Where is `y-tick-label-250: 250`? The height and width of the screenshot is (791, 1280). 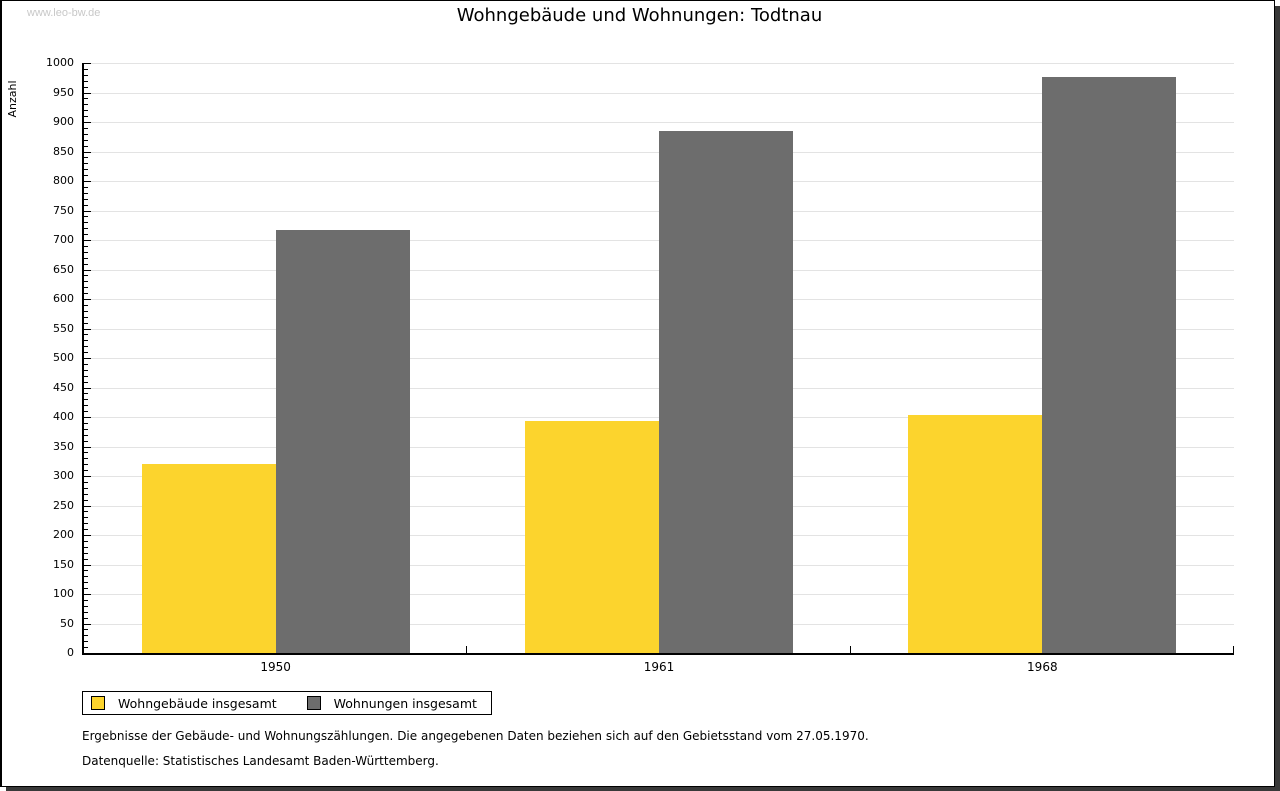 y-tick-label-250: 250 is located at coordinates (63, 505).